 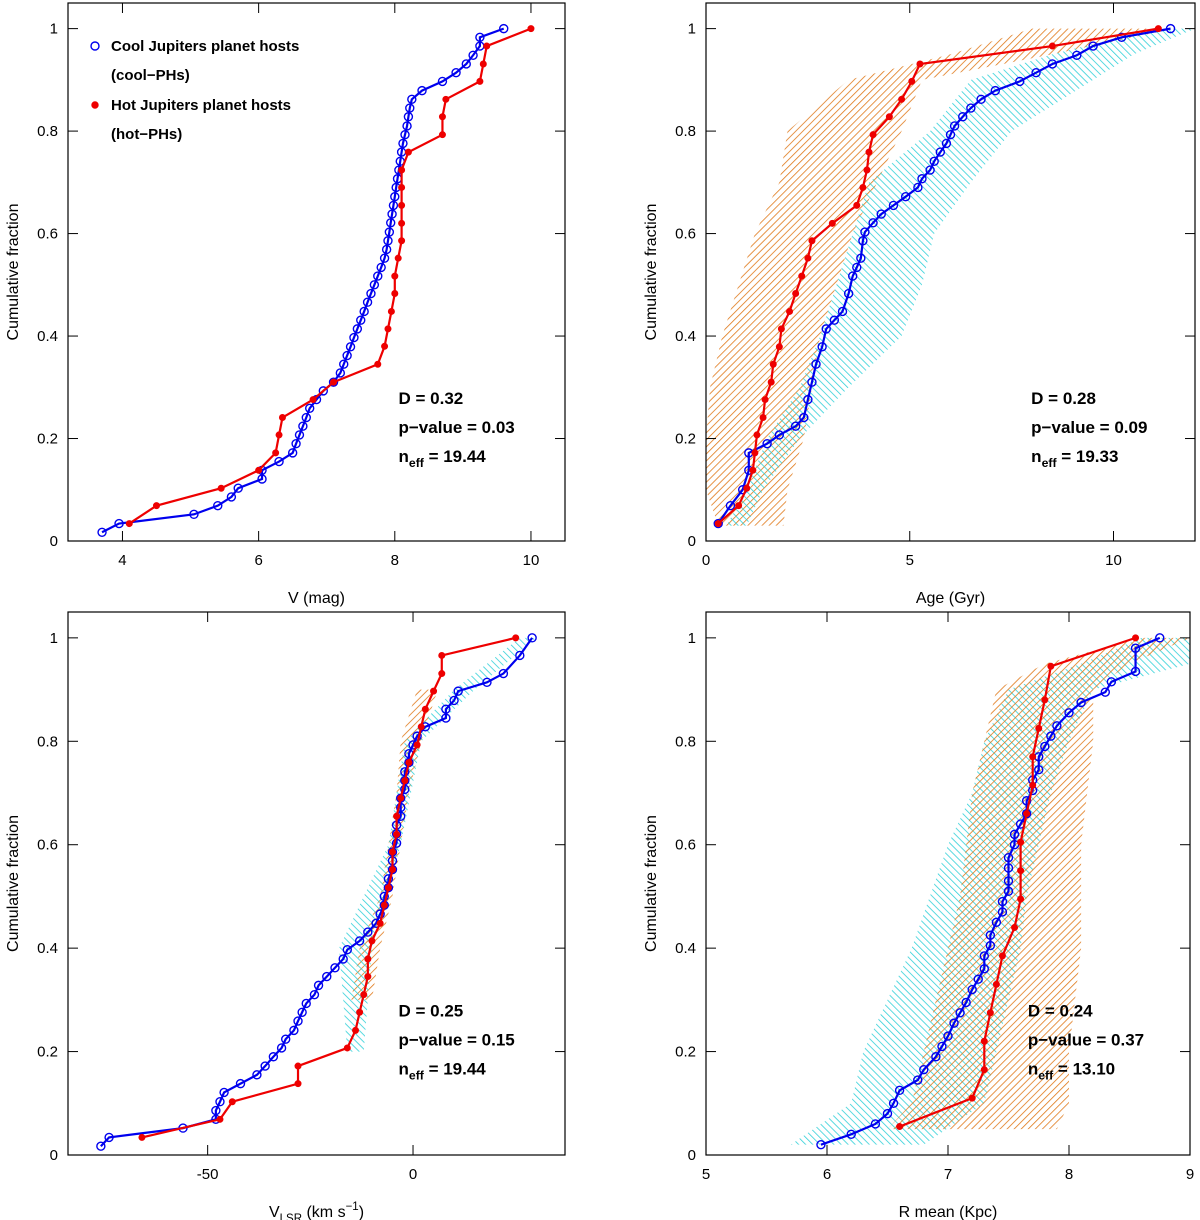 I want to click on stat-text-part: p−value = 0.03, so click(x=457, y=427).